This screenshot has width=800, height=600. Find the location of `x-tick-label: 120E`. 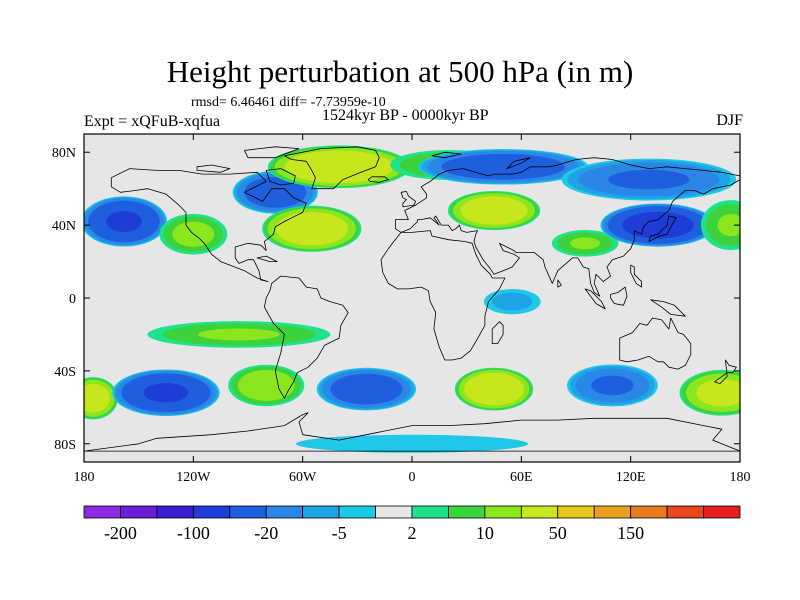

x-tick-label: 120E is located at coordinates (631, 477).